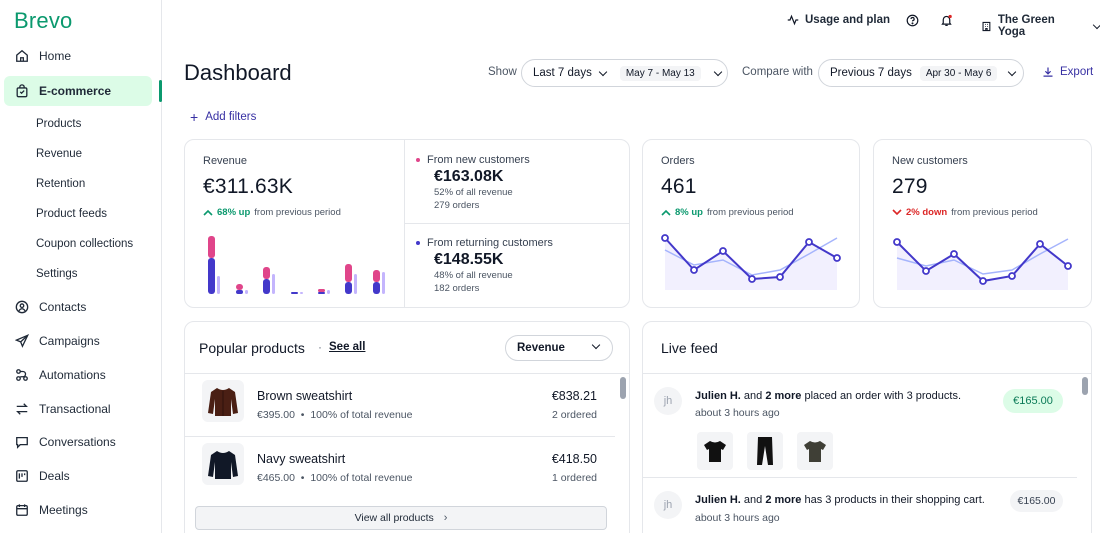 The image size is (1100, 533). What do you see at coordinates (22, 307) in the screenshot?
I see `contact-icon` at bounding box center [22, 307].